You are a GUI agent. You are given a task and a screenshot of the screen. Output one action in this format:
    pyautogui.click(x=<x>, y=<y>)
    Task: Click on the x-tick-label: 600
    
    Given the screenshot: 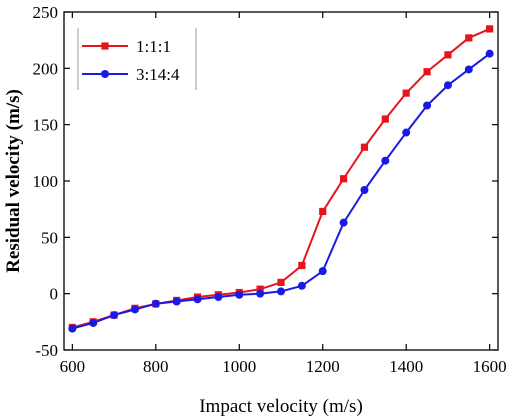 What is the action you would take?
    pyautogui.click(x=73, y=366)
    